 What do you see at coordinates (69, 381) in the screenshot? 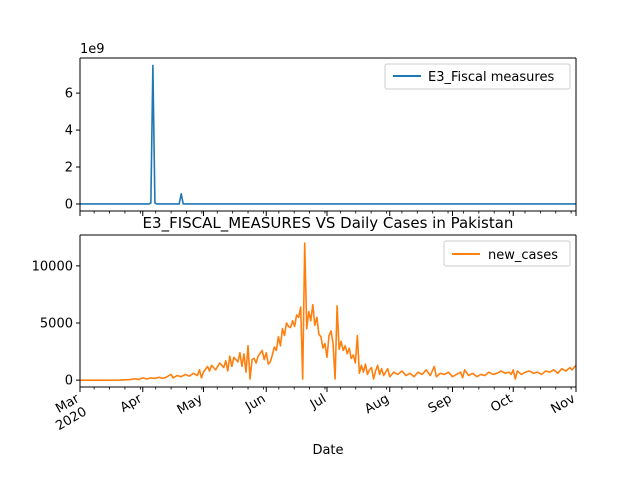
I see `bottom-ytick-label: 0` at bounding box center [69, 381].